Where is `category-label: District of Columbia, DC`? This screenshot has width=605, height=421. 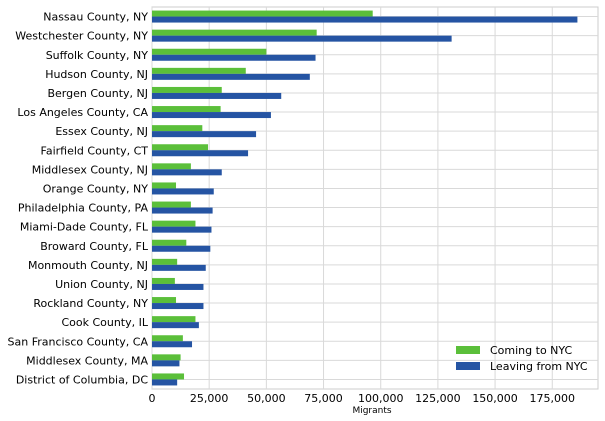 category-label: District of Columbia, DC is located at coordinates (82, 379).